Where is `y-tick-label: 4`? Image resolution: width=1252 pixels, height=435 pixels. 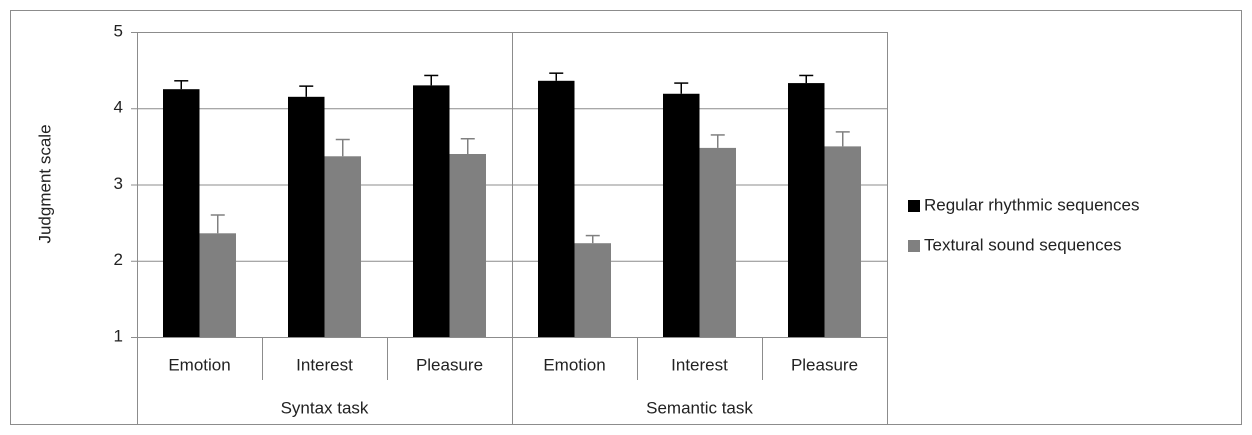
y-tick-label: 4 is located at coordinates (118, 107).